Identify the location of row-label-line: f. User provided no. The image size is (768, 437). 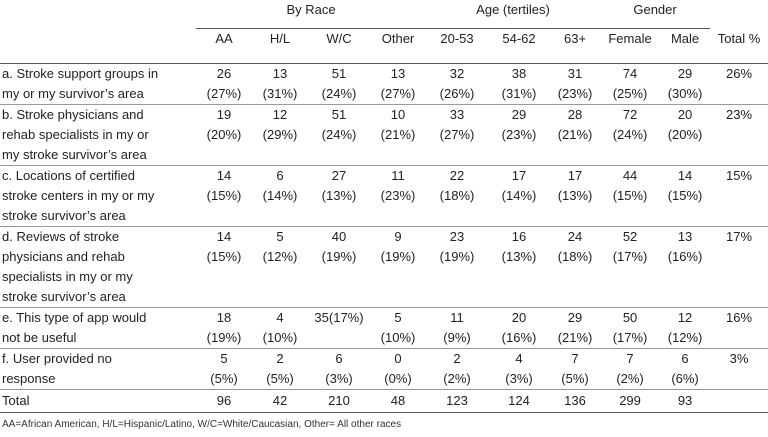
(57, 358).